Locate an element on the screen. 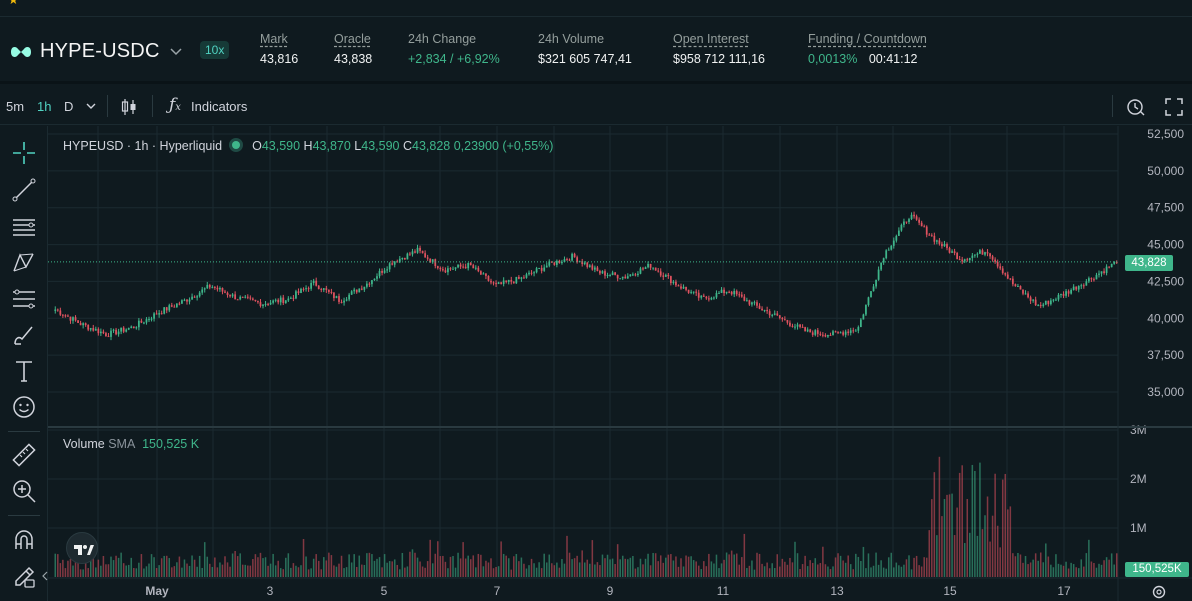  zoom-in-icon is located at coordinates (24, 491).